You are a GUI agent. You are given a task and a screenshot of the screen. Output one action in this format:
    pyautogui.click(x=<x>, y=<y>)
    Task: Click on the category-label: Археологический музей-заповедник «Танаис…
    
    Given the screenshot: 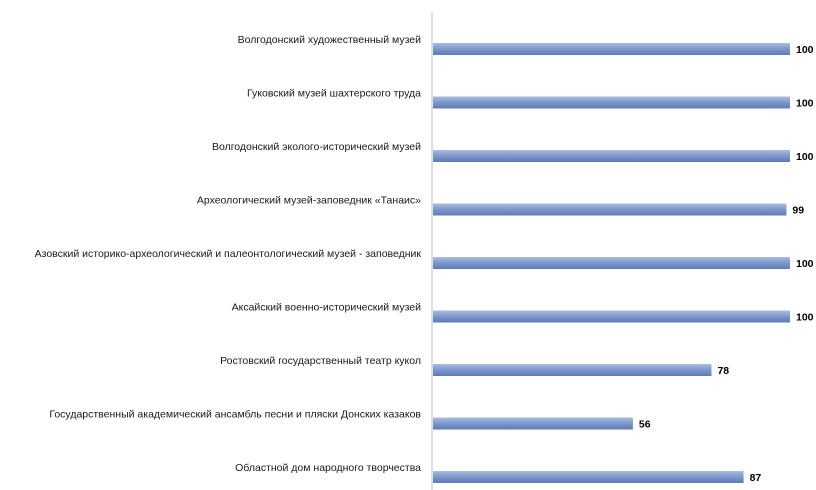 What is the action you would take?
    pyautogui.click(x=309, y=201)
    